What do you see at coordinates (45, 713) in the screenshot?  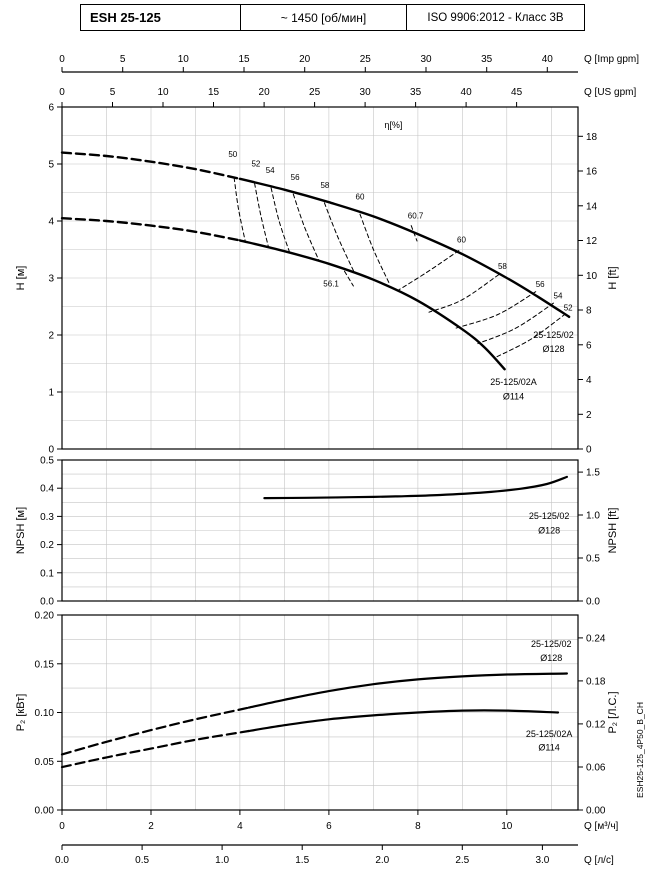 I see `y-tick-label-left: 0.10` at bounding box center [45, 713].